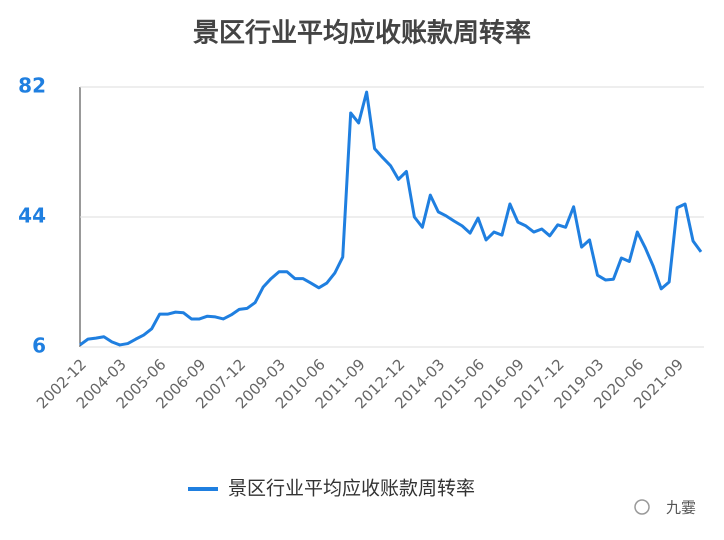 The image size is (724, 540). Describe the element at coordinates (32, 86) in the screenshot. I see `y-tick-label: 82` at that location.